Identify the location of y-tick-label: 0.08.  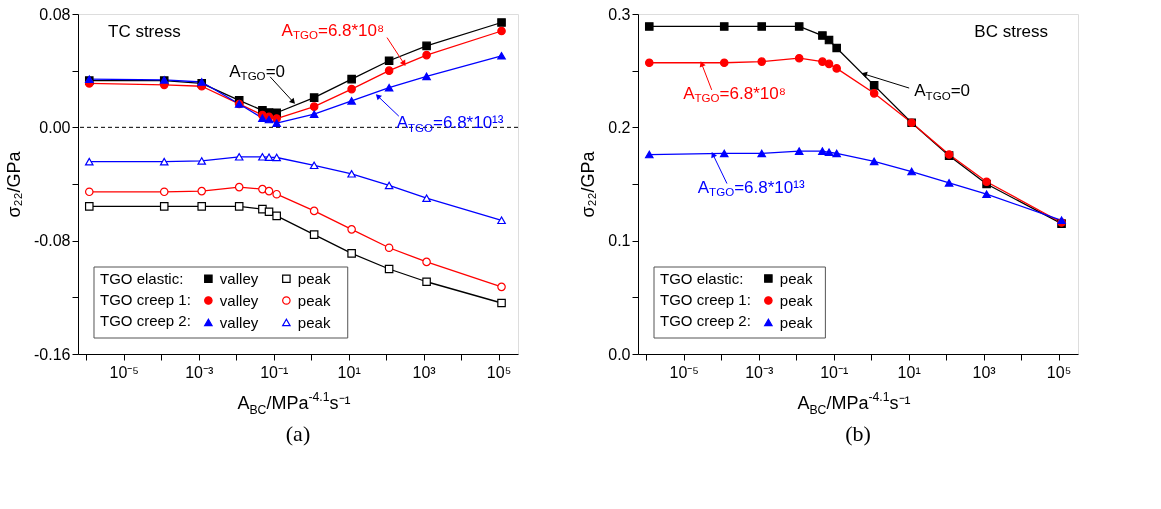
(55, 14).